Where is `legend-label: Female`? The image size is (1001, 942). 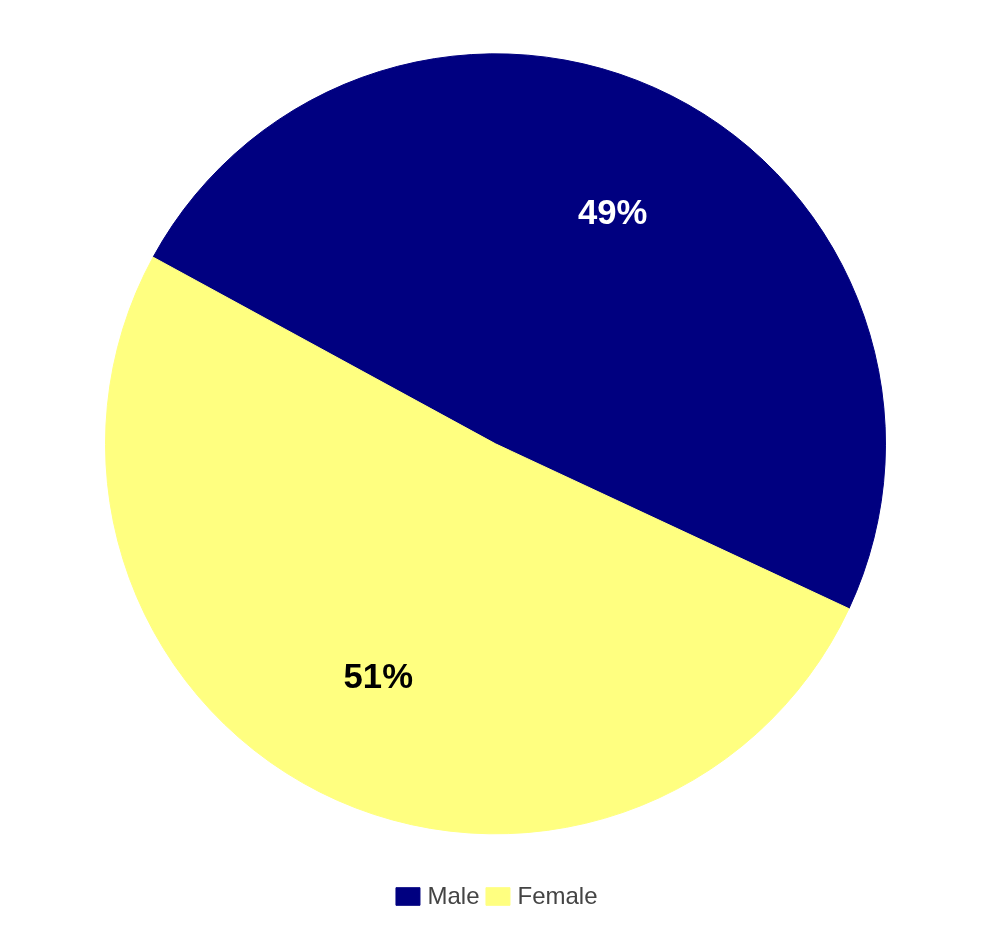
legend-label: Female is located at coordinates (557, 896).